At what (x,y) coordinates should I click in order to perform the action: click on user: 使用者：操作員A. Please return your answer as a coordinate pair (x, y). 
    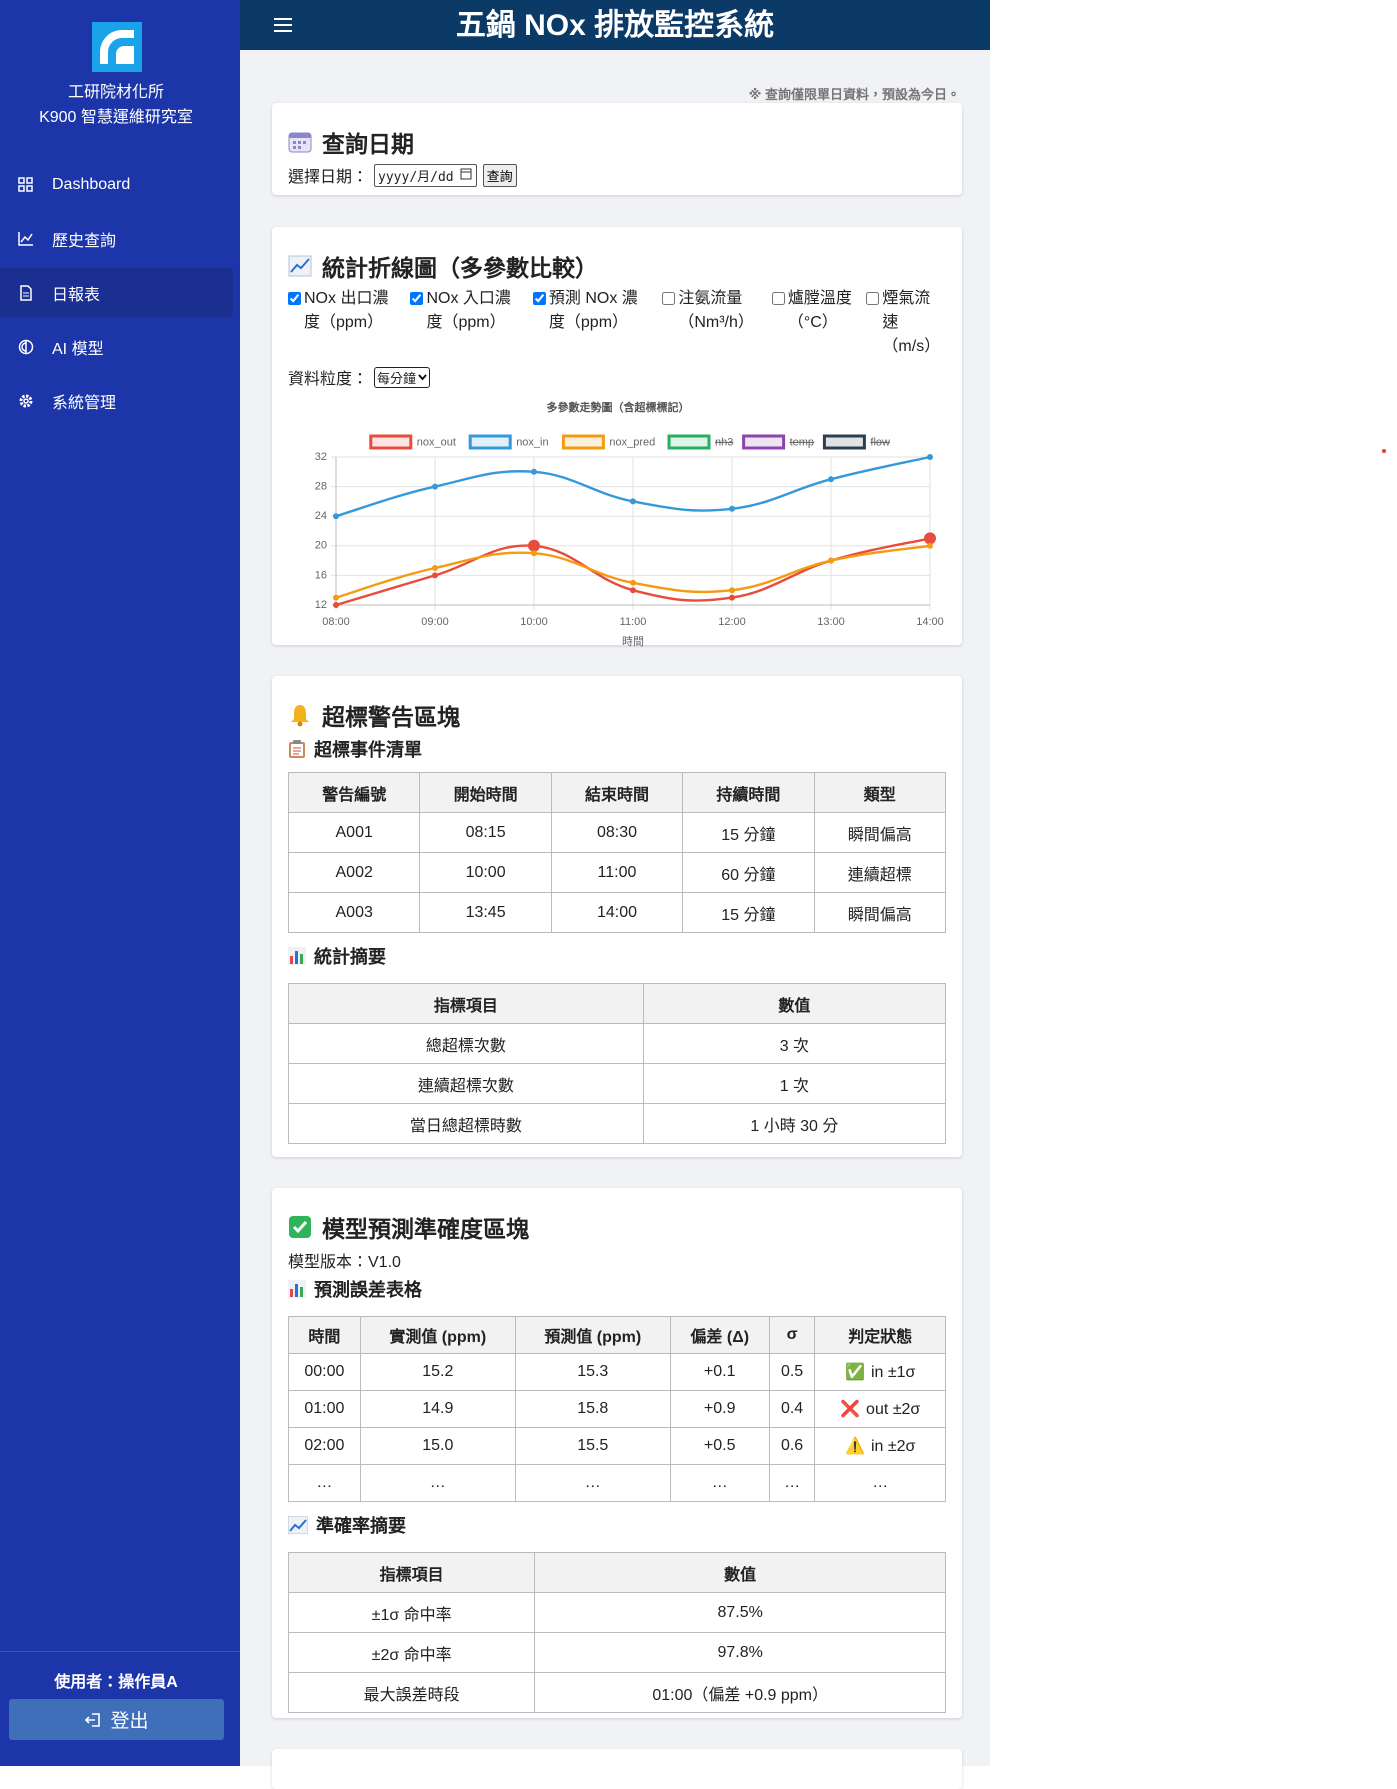
    Looking at the image, I should click on (116, 1682).